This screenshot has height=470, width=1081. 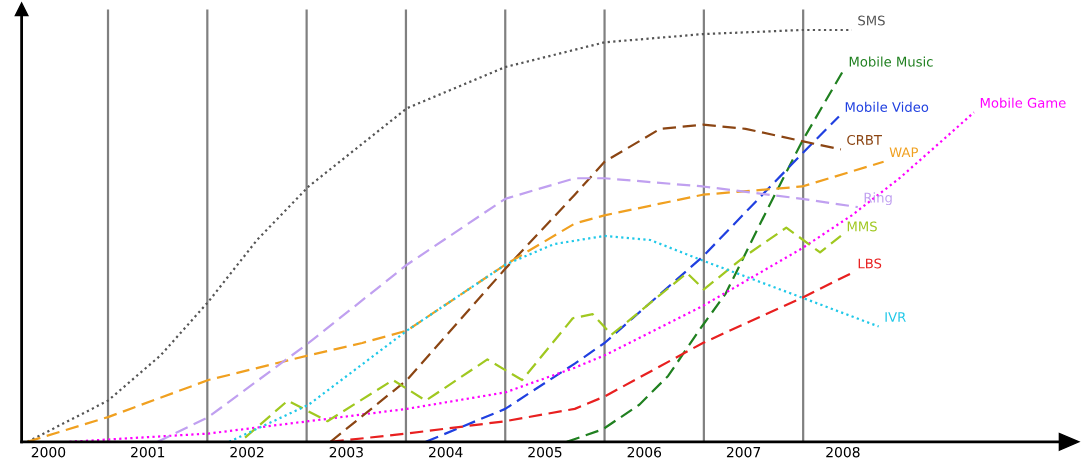 What do you see at coordinates (743, 452) in the screenshot?
I see `x-tick-label: 2007` at bounding box center [743, 452].